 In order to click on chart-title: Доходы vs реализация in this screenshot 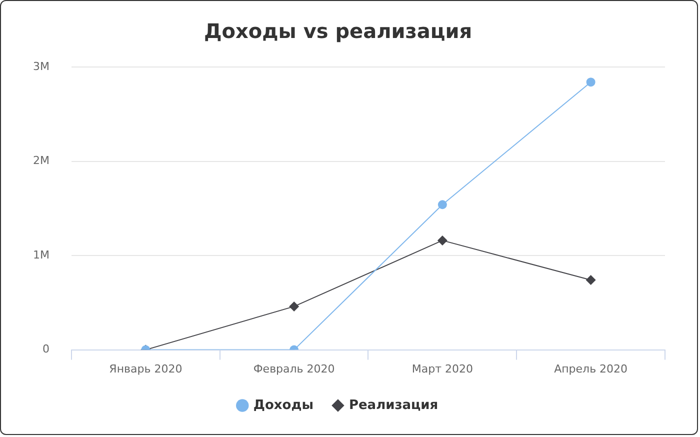, I will do `click(338, 31)`.